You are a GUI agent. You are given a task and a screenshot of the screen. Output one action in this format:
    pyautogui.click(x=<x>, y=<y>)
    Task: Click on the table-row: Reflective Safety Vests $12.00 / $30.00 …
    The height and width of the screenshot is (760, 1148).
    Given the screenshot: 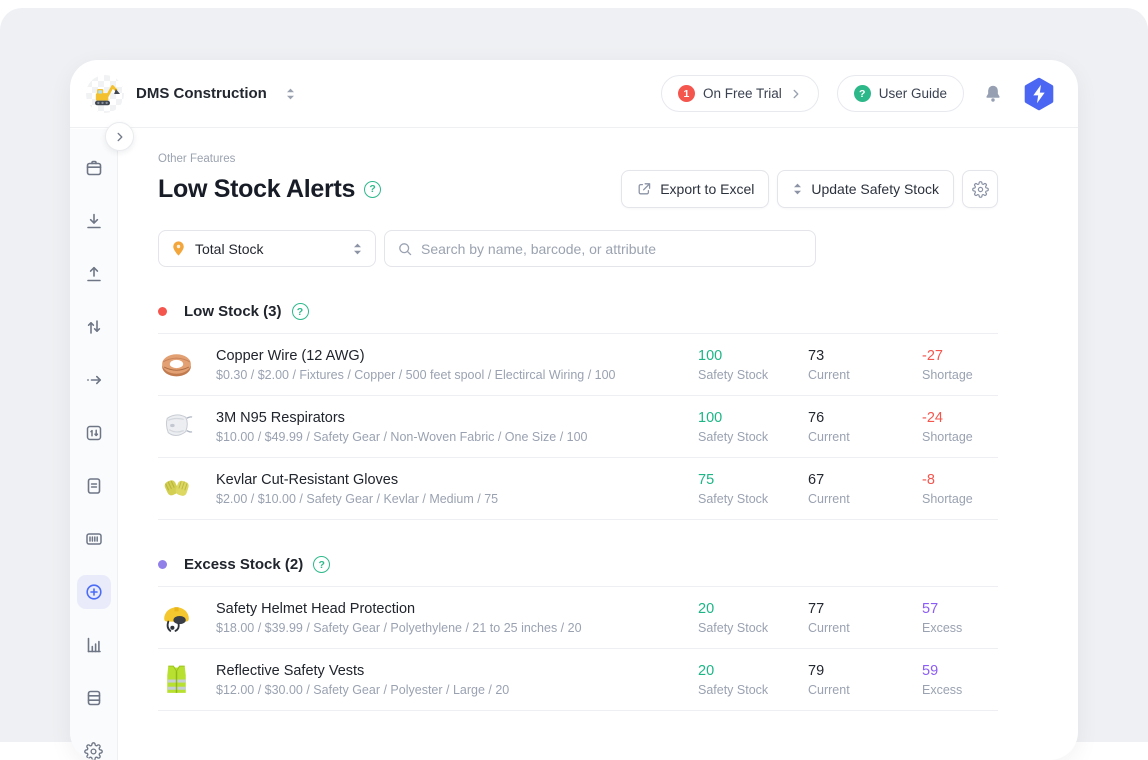 What is the action you would take?
    pyautogui.click(x=578, y=680)
    